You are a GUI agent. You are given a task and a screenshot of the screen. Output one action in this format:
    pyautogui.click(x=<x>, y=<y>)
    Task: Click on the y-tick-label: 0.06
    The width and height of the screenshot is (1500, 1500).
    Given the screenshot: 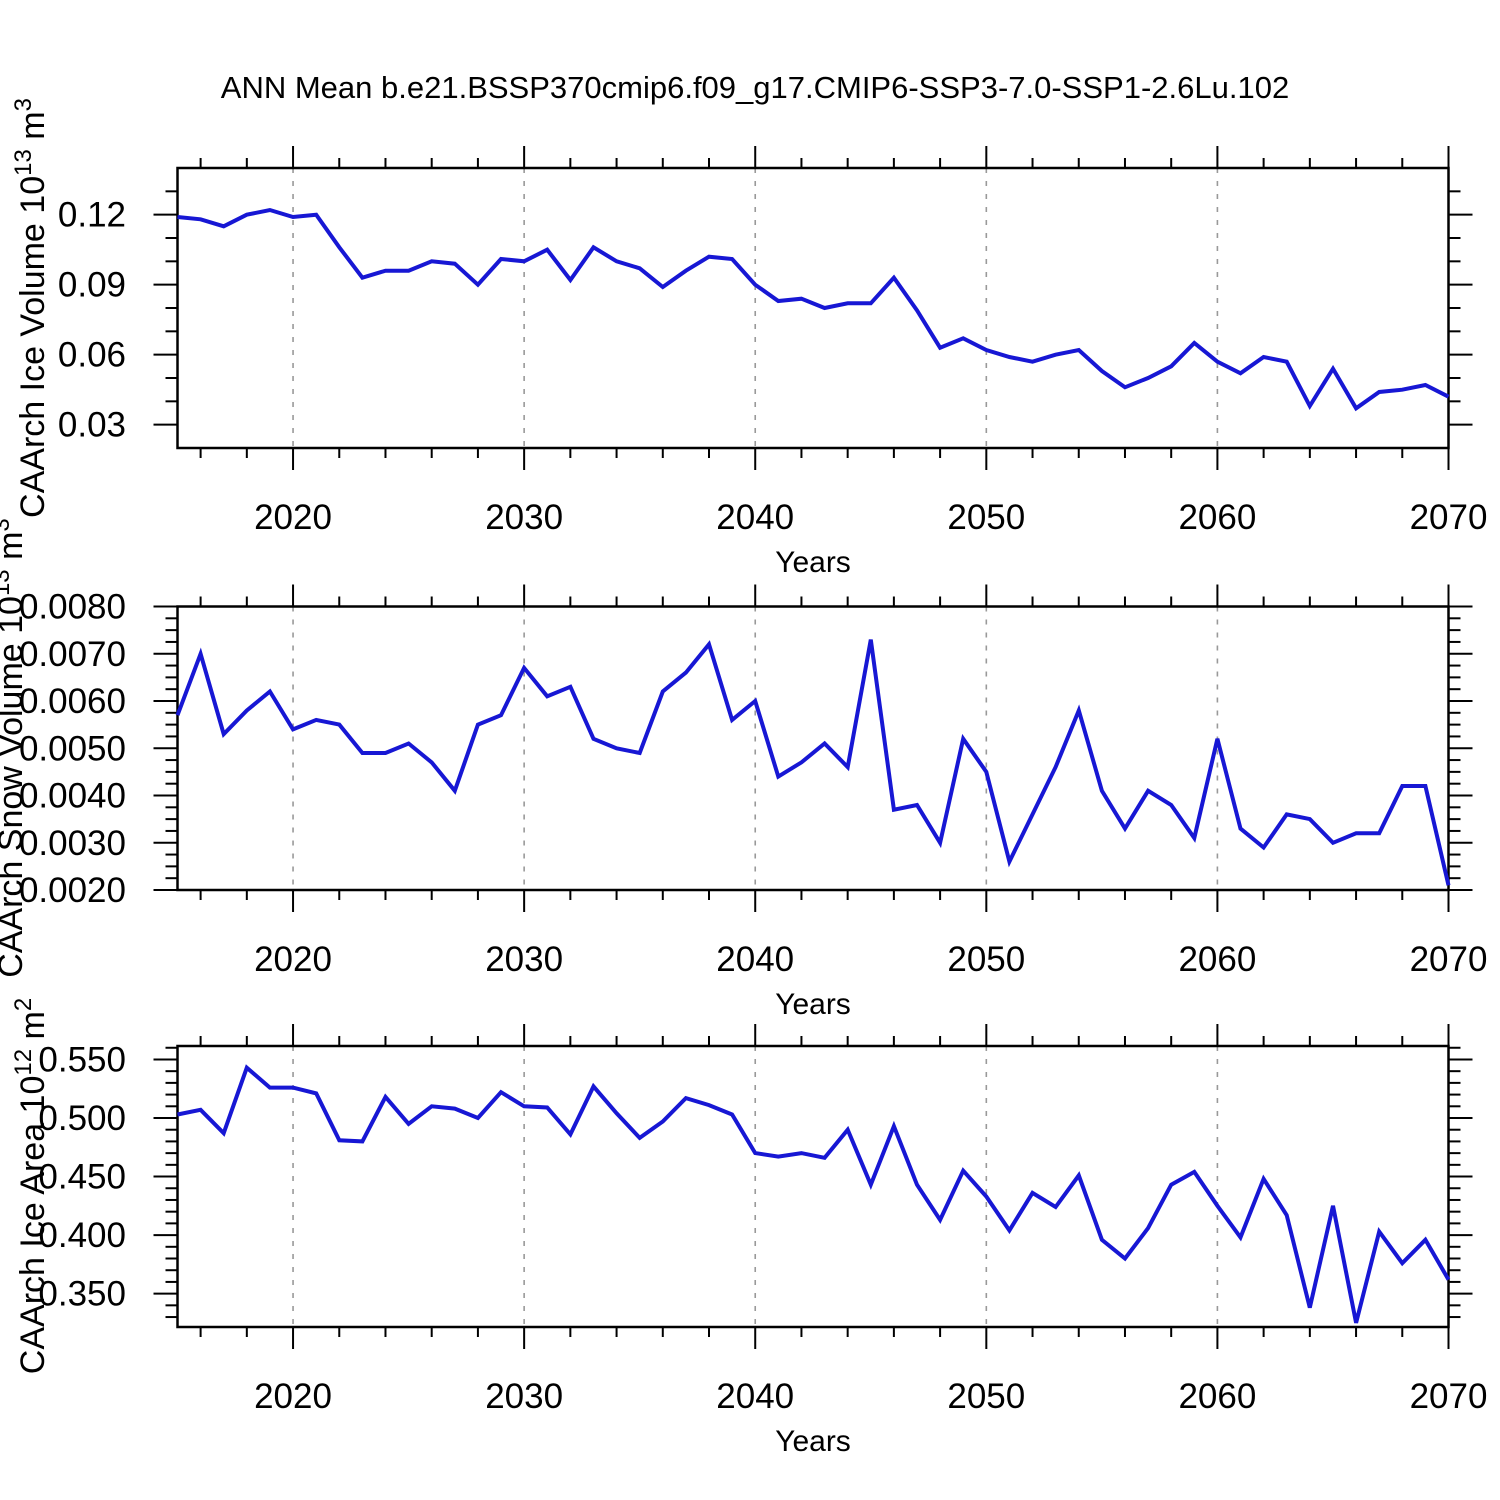 What is the action you would take?
    pyautogui.click(x=92, y=355)
    